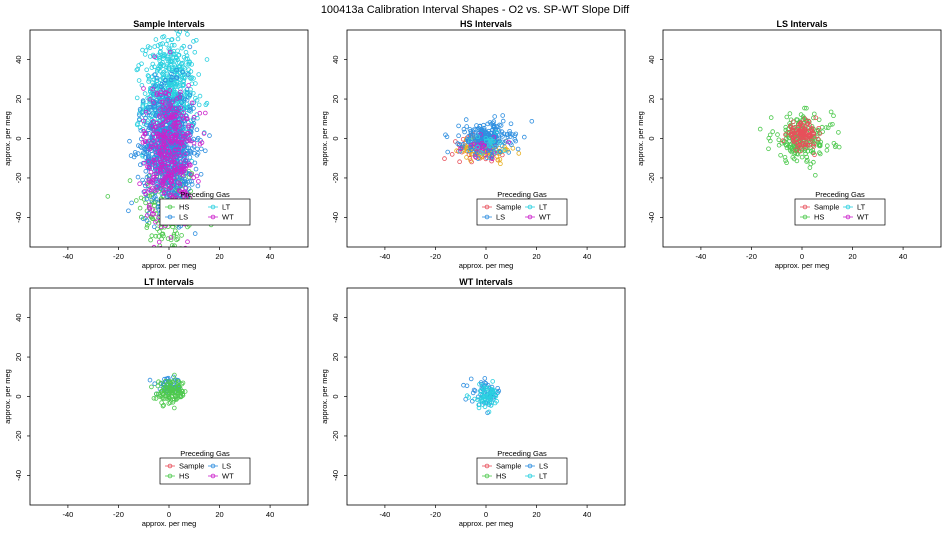 The width and height of the screenshot is (950, 550). I want to click on panel-title: LT Intervals, so click(169, 282).